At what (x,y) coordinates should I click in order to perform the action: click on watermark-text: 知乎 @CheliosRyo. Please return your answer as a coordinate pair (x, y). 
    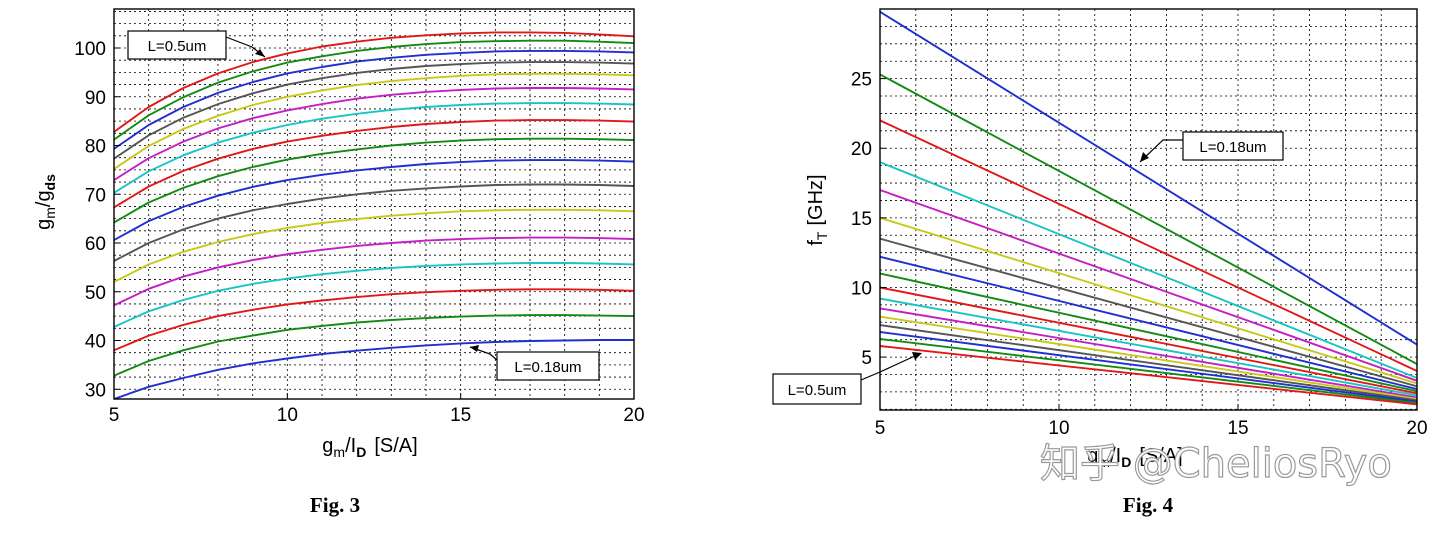
    Looking at the image, I should click on (1216, 464).